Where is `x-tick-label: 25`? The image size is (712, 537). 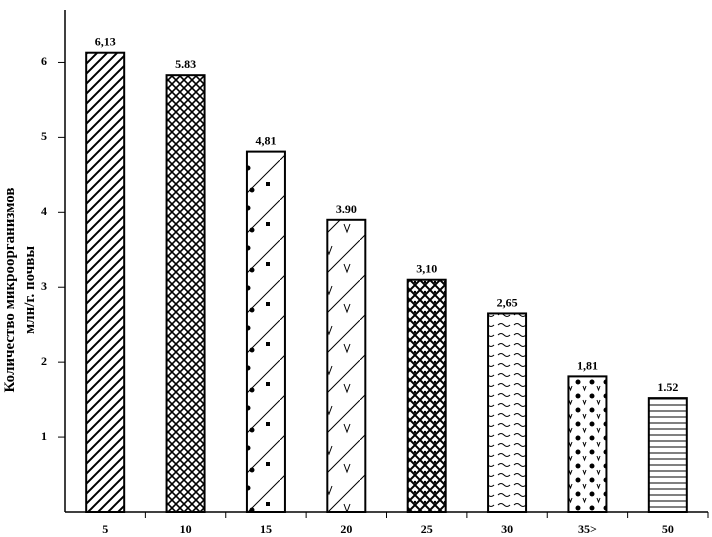 x-tick-label: 25 is located at coordinates (427, 529).